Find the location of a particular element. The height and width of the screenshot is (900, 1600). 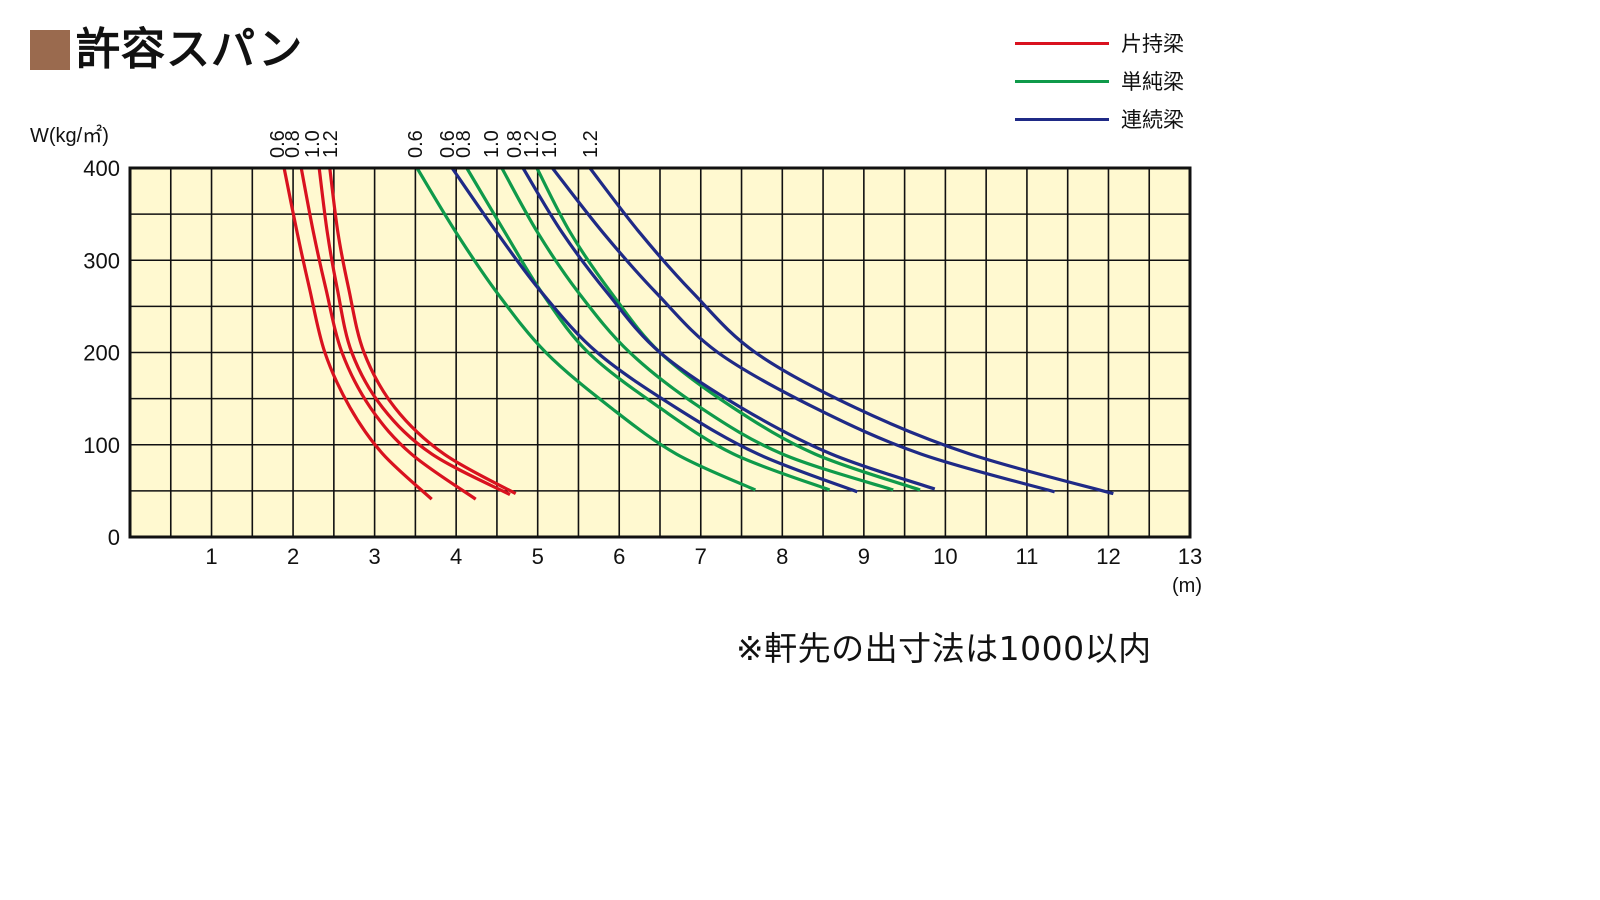

legend: 片持梁 単純梁 連続梁 is located at coordinates (1099, 81).